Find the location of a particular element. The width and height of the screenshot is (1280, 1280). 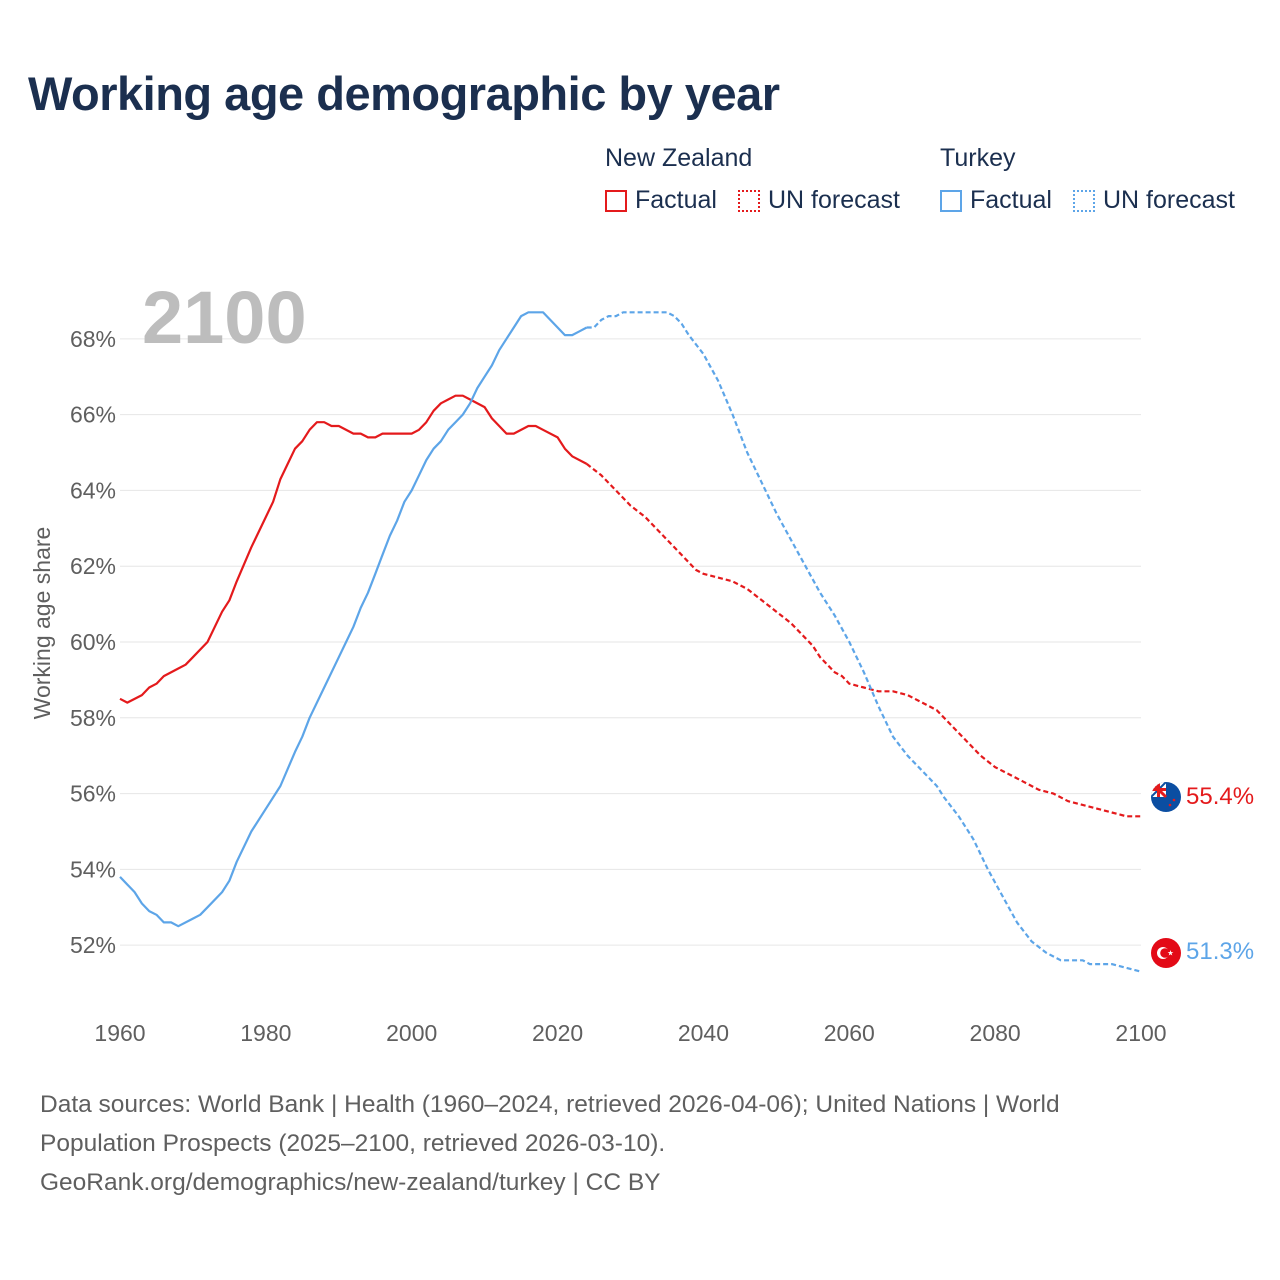

legend-swatch-nz-factual is located at coordinates (616, 200).